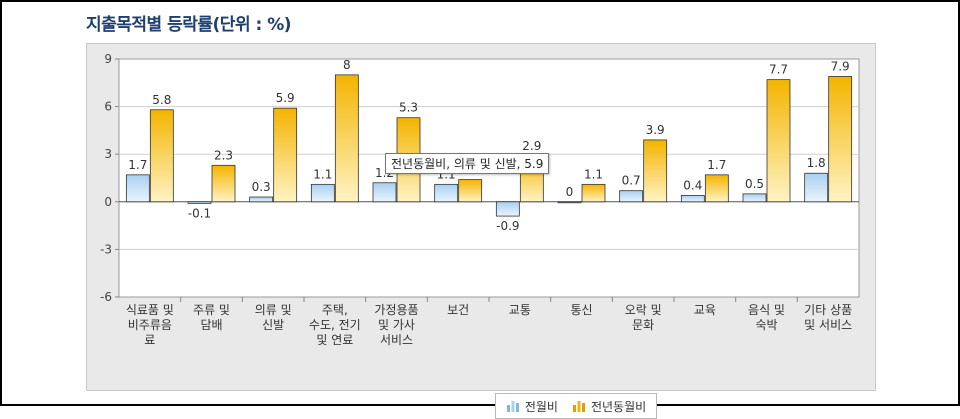 This screenshot has height=419, width=960. What do you see at coordinates (705, 310) in the screenshot?
I see `x-tick-label: 교육` at bounding box center [705, 310].